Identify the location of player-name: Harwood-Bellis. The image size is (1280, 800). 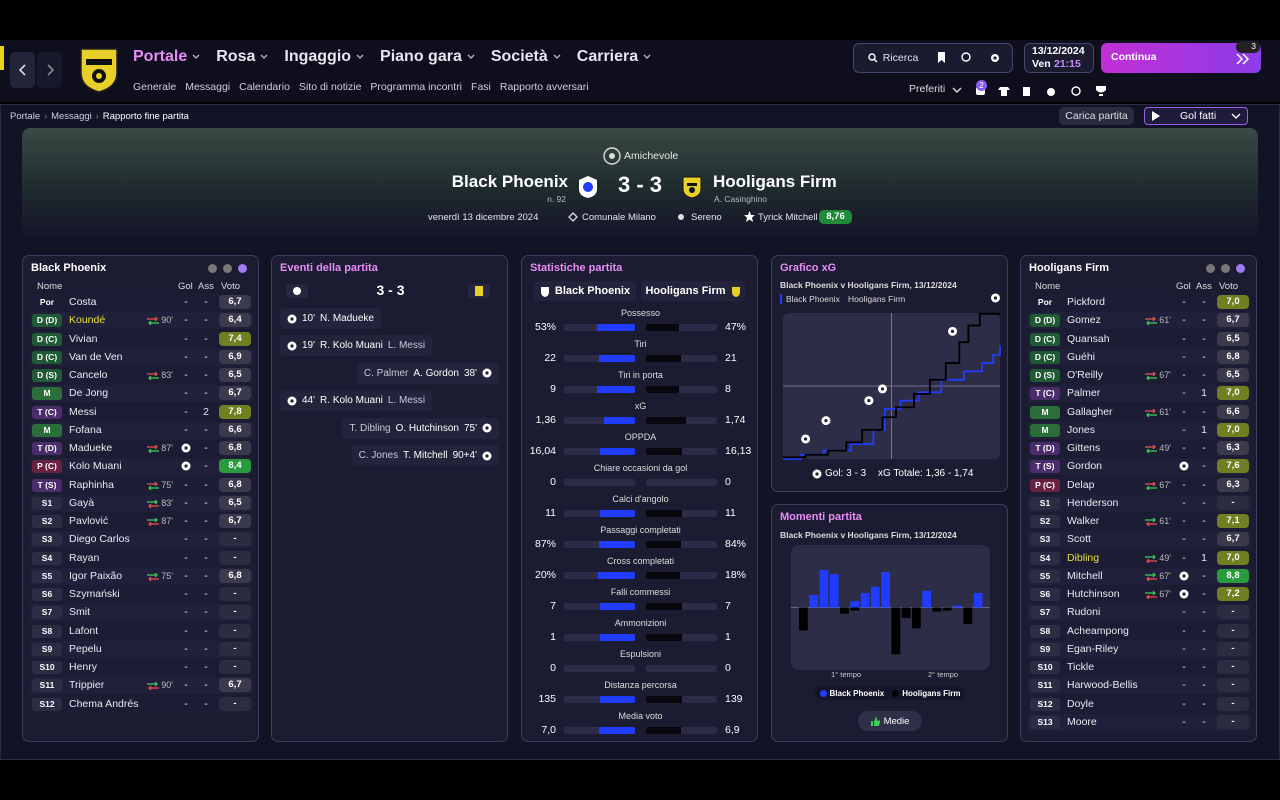
(1102, 685).